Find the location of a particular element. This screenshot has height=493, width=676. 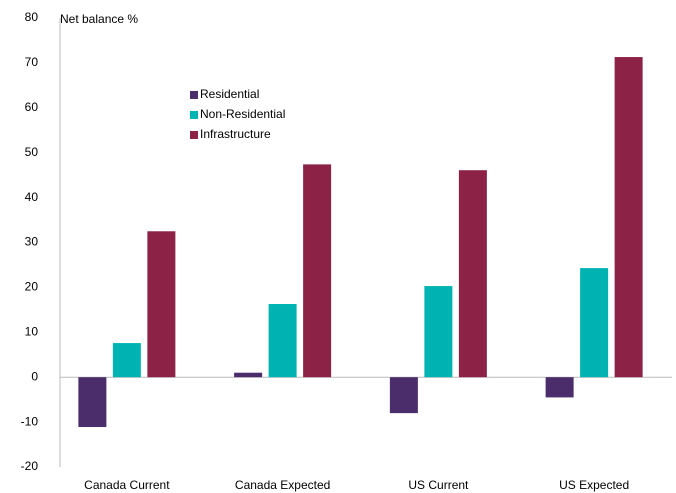

legend-label: Infrastructure is located at coordinates (235, 134).